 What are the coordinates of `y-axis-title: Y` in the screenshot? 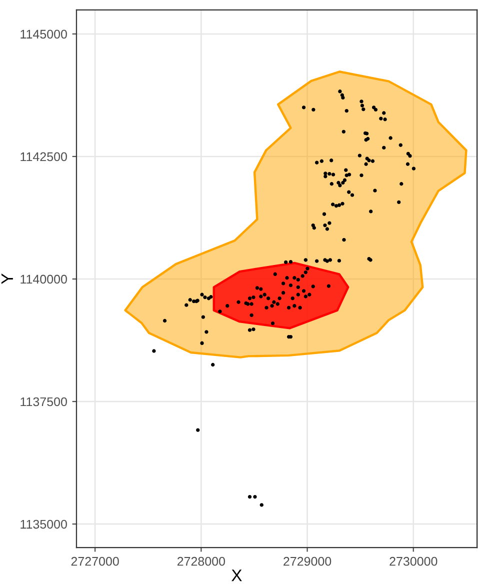 It's located at (7, 279).